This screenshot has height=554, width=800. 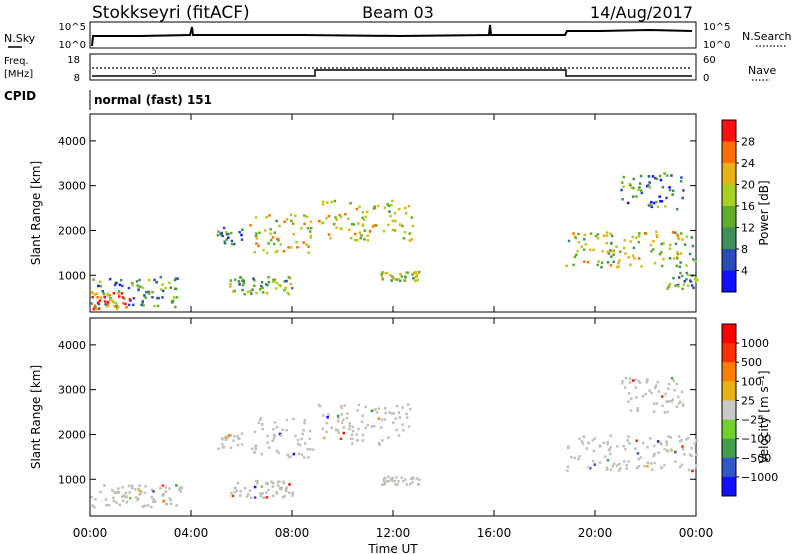 What do you see at coordinates (153, 100) in the screenshot?
I see `cpid-value: normal (fast) 151` at bounding box center [153, 100].